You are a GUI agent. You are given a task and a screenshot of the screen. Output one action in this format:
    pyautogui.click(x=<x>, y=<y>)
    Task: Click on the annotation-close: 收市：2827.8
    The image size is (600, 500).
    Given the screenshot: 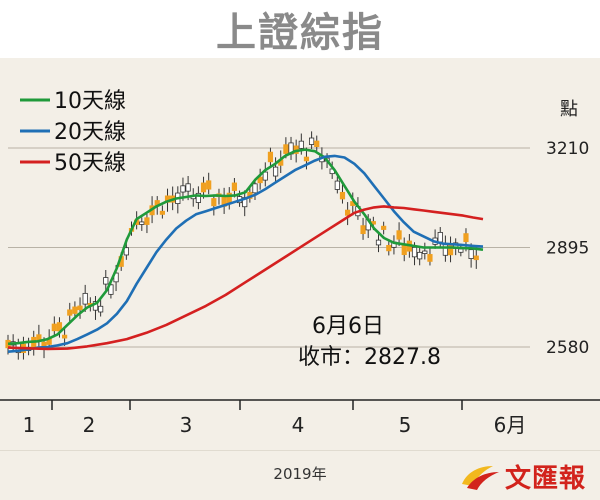 What is the action you would take?
    pyautogui.click(x=369, y=357)
    